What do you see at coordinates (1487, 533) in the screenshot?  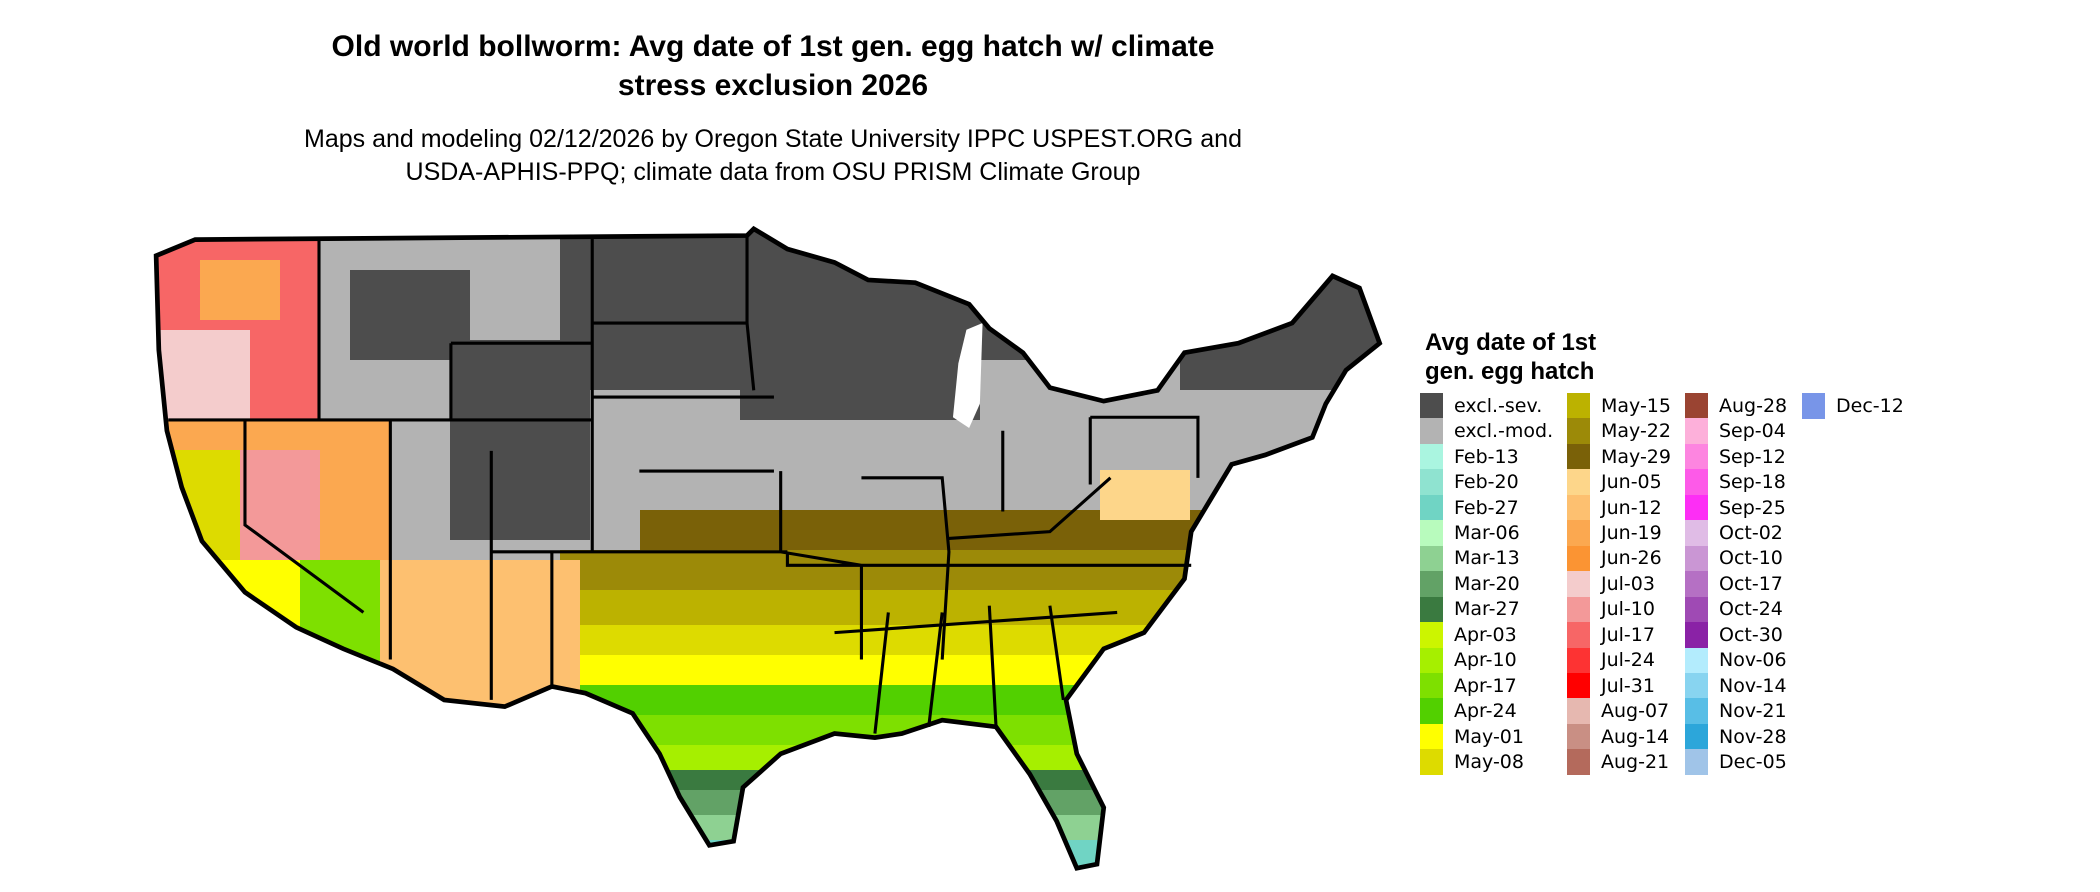 I see `legend-label: Mar-06` at bounding box center [1487, 533].